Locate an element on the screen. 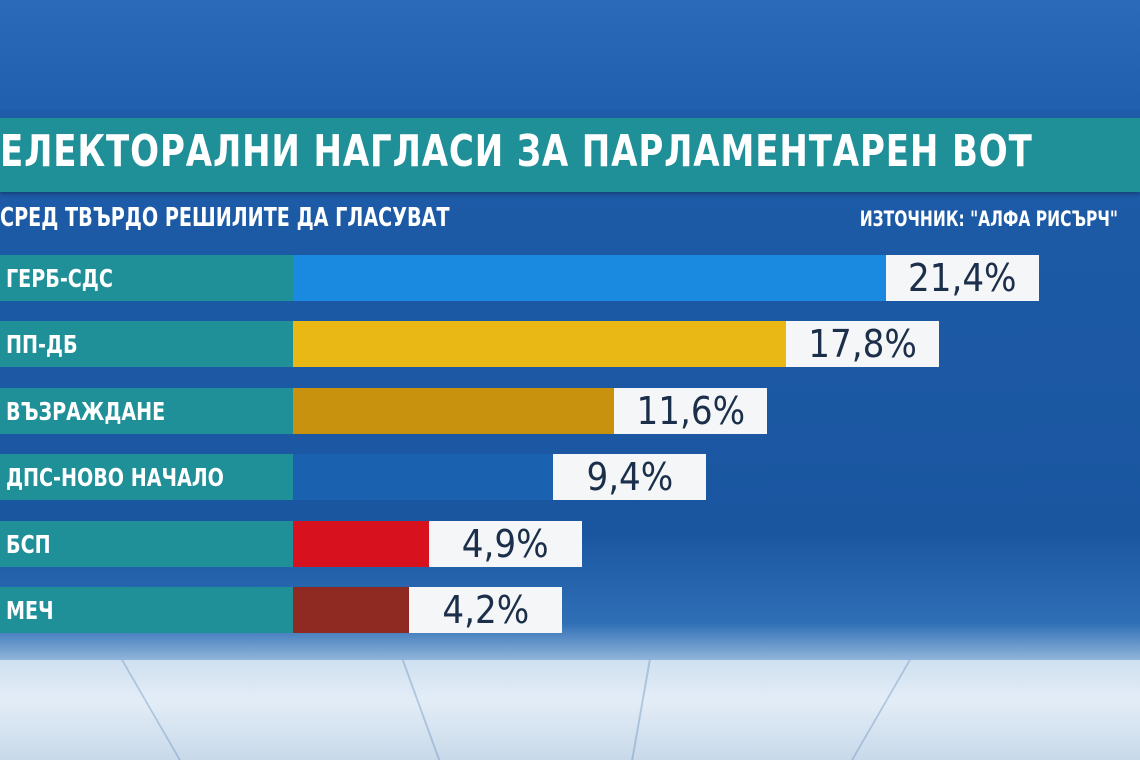 This screenshot has width=1140, height=760. bar-row: БСП 4,9% is located at coordinates (570, 543).